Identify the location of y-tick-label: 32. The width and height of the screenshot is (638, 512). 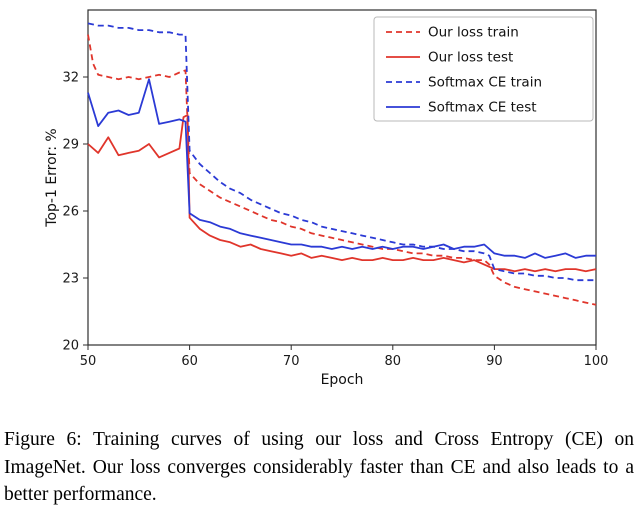
(70, 78).